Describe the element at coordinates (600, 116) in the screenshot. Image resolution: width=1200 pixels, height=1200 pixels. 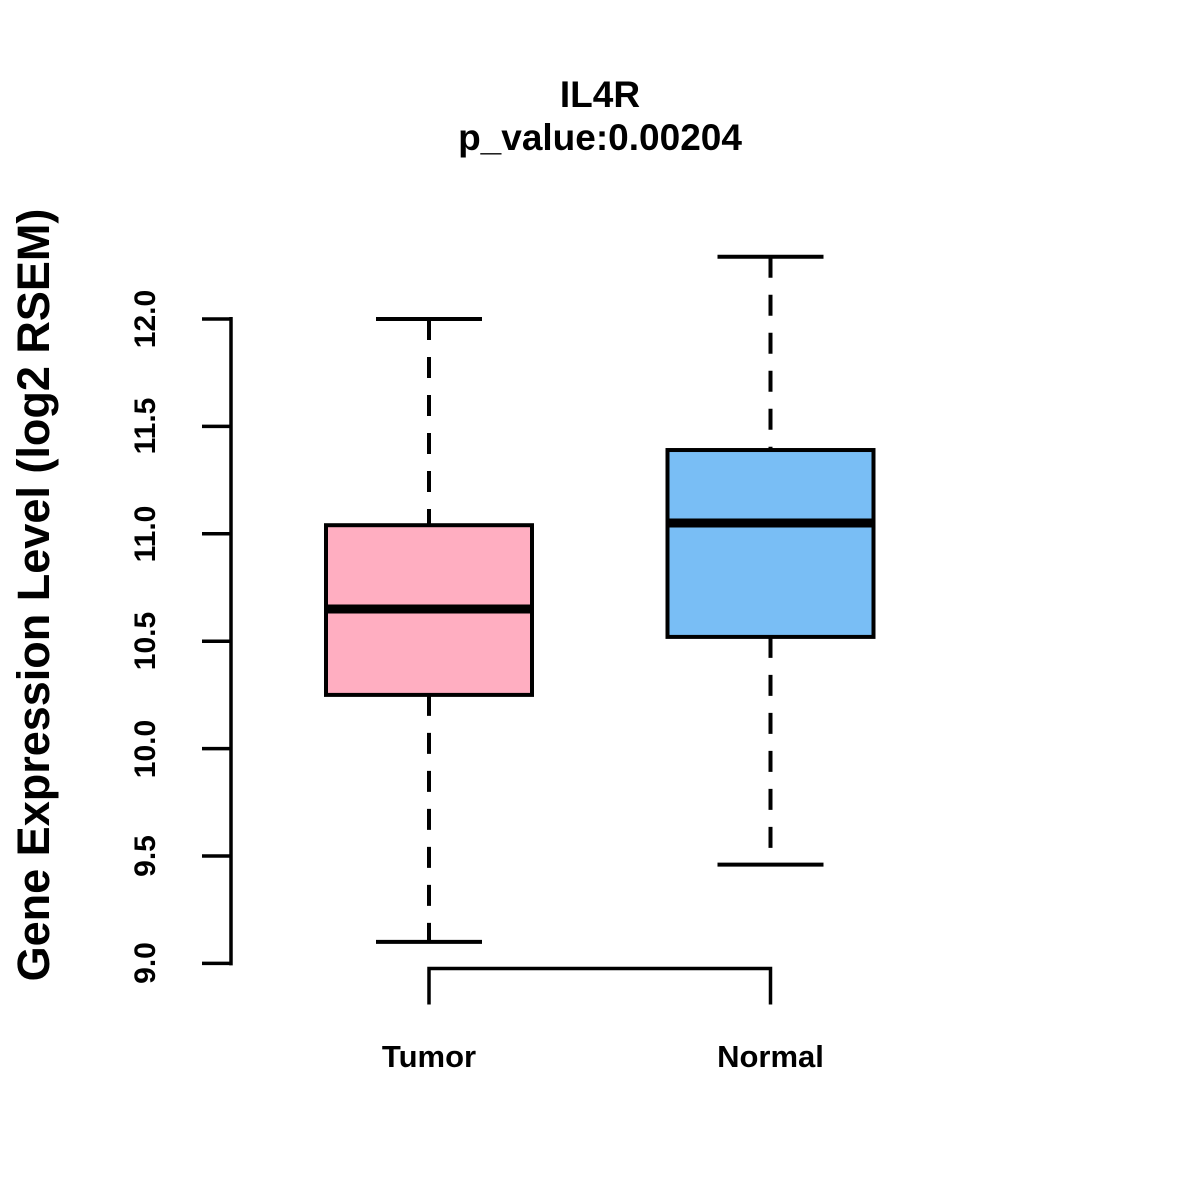
I see `chart-title-block: IL4R p_value:0.00204` at that location.